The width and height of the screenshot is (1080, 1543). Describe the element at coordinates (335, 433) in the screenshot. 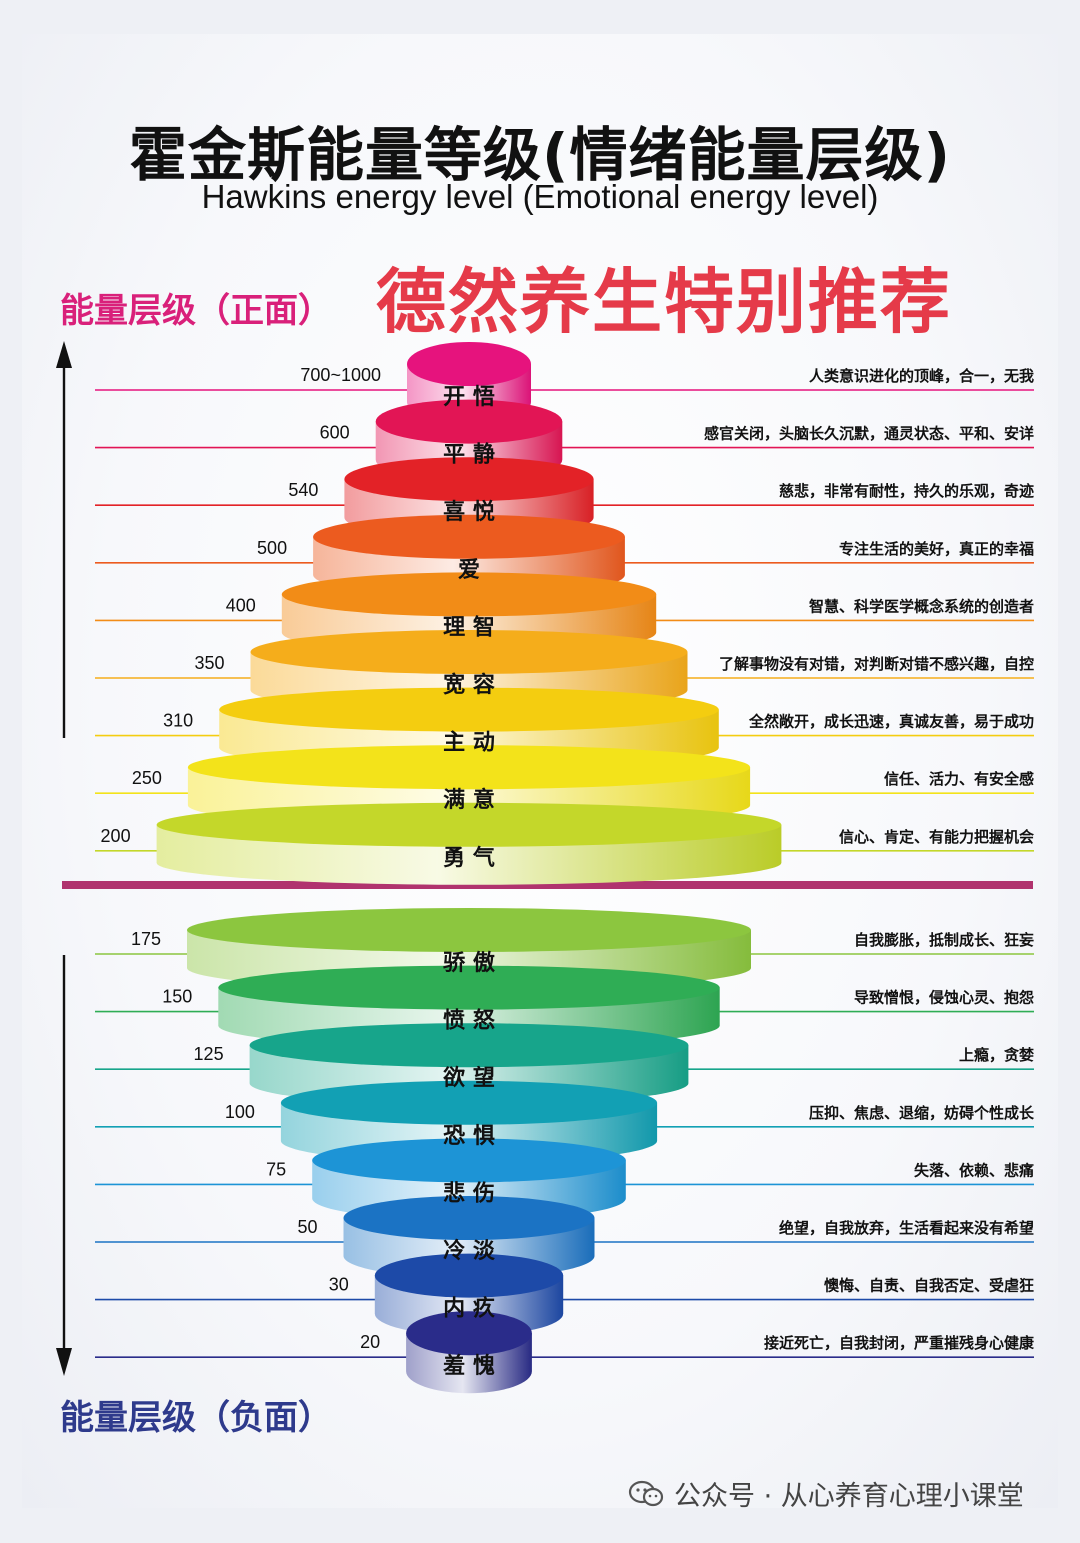

I see `level-value: 600` at that location.